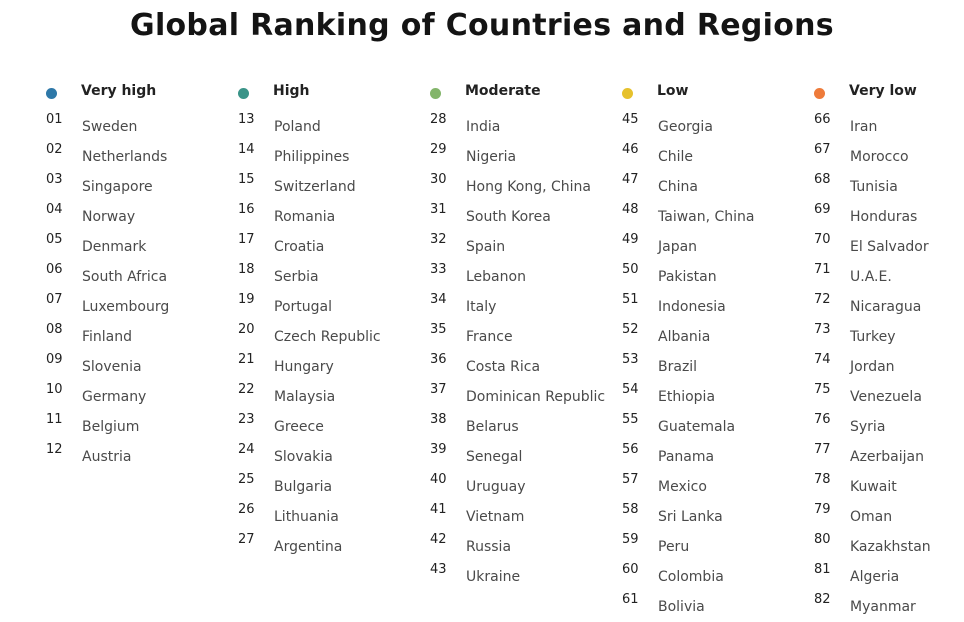  I want to click on list-item: 05 Denmark, so click(141, 247).